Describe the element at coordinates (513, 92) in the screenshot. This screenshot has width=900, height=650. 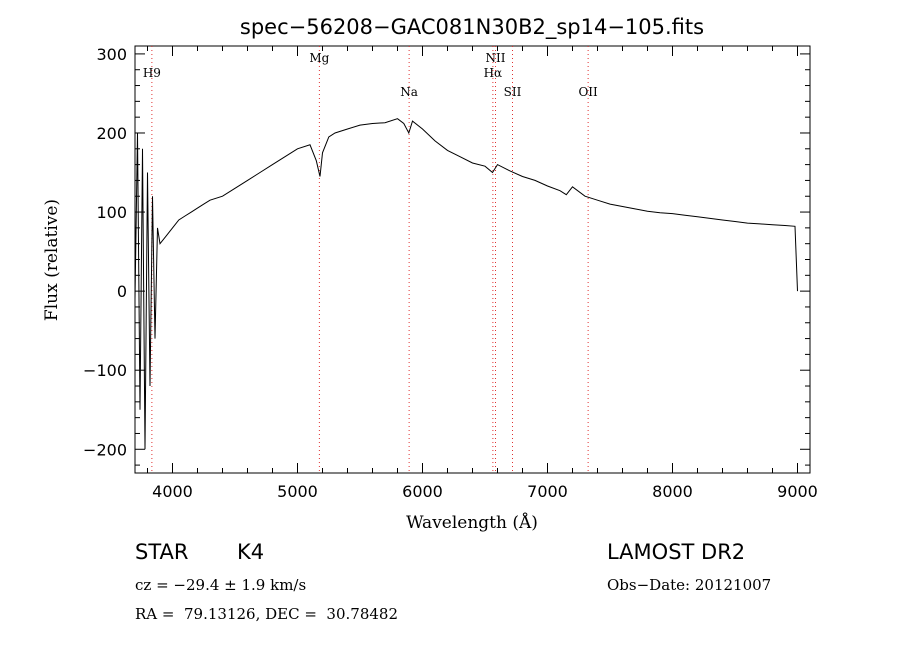
I see `line-label: SII` at that location.